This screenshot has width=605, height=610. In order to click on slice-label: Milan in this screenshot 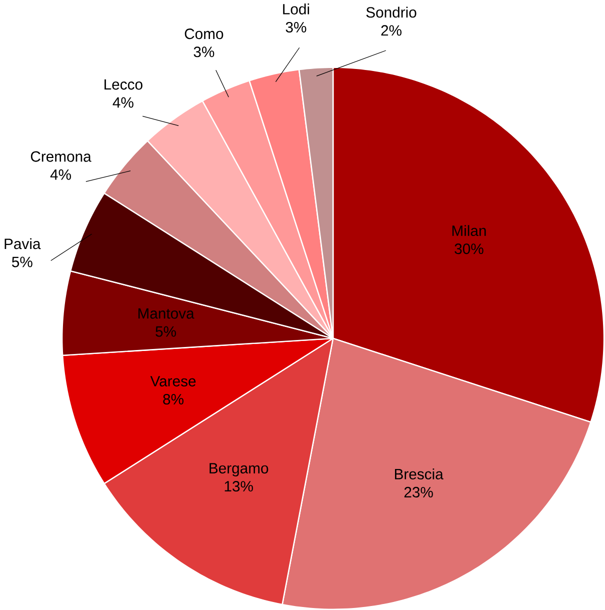, I will do `click(469, 230)`.